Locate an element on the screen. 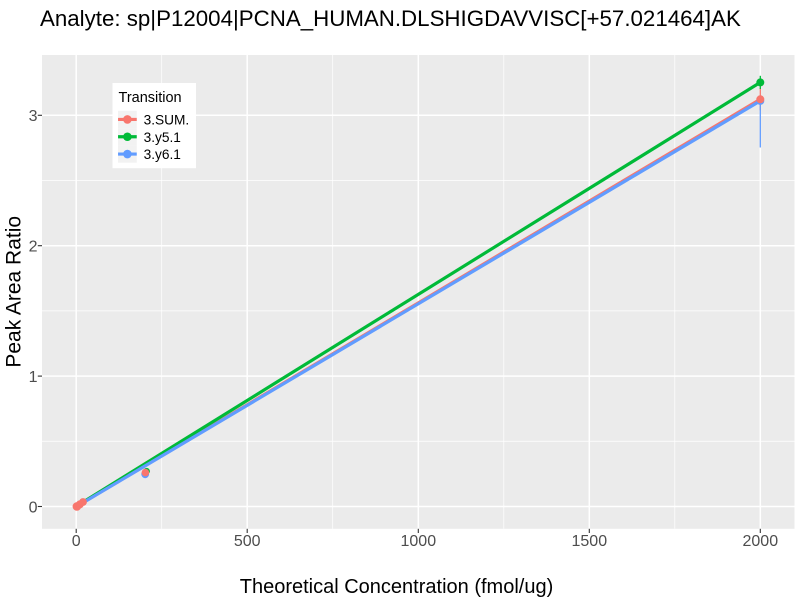 The width and height of the screenshot is (800, 600). svg-text: 3.y5.1 is located at coordinates (162, 137).